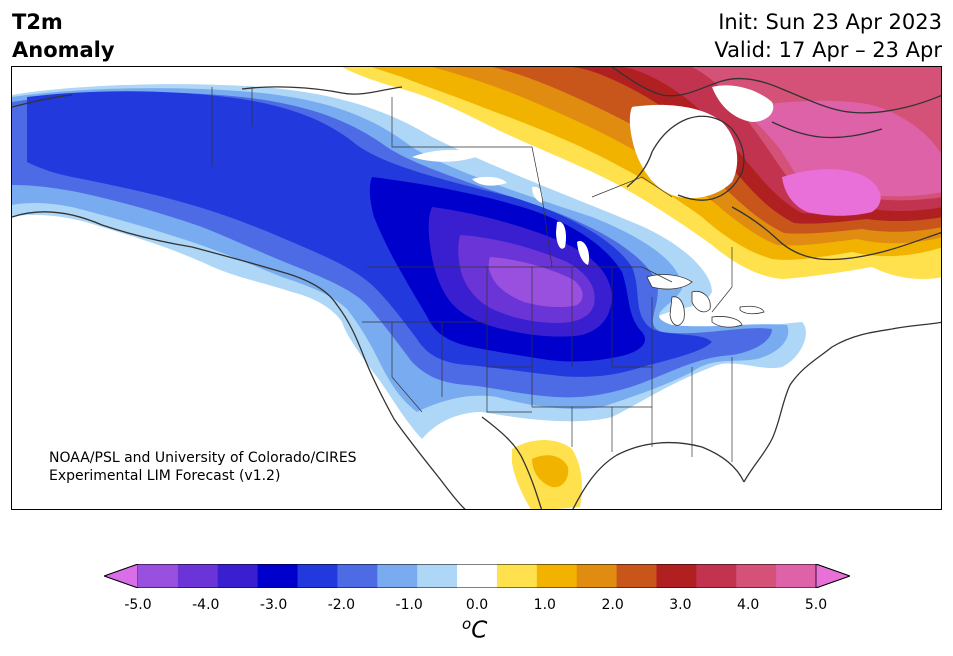 The height and width of the screenshot is (656, 953). Describe the element at coordinates (550, 471) in the screenshot. I see `mexico-warm-gold` at that location.